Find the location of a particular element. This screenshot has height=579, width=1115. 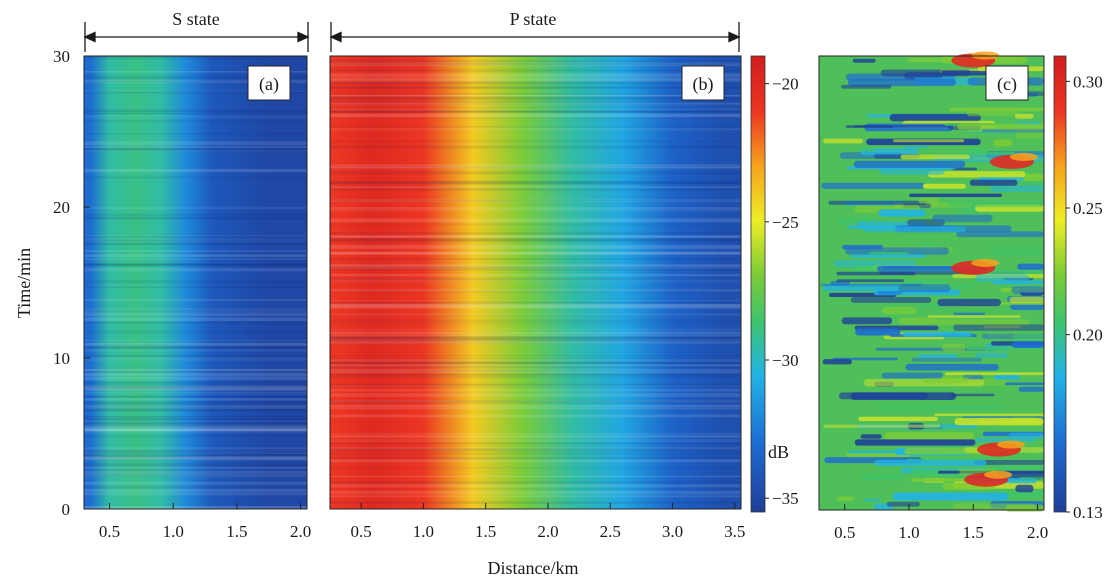

y-tick-label: 20 is located at coordinates (61, 207).